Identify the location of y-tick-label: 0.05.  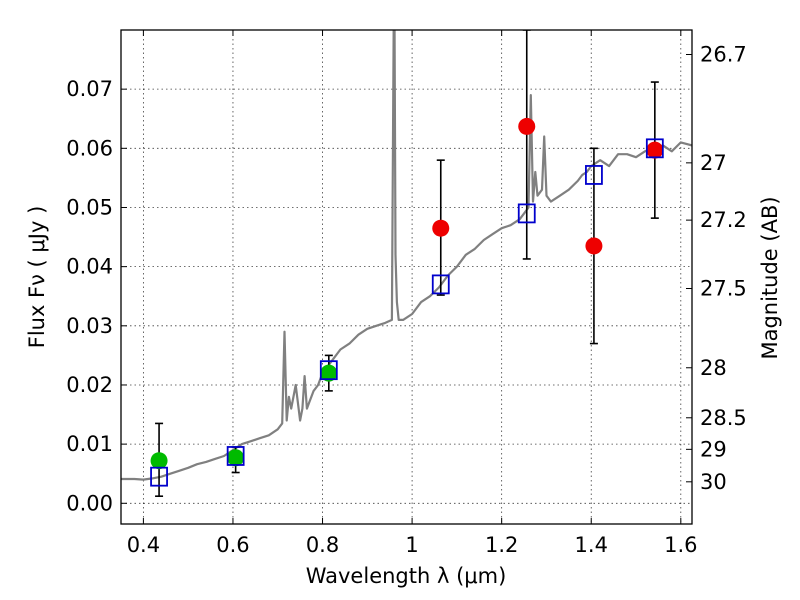
(89, 207).